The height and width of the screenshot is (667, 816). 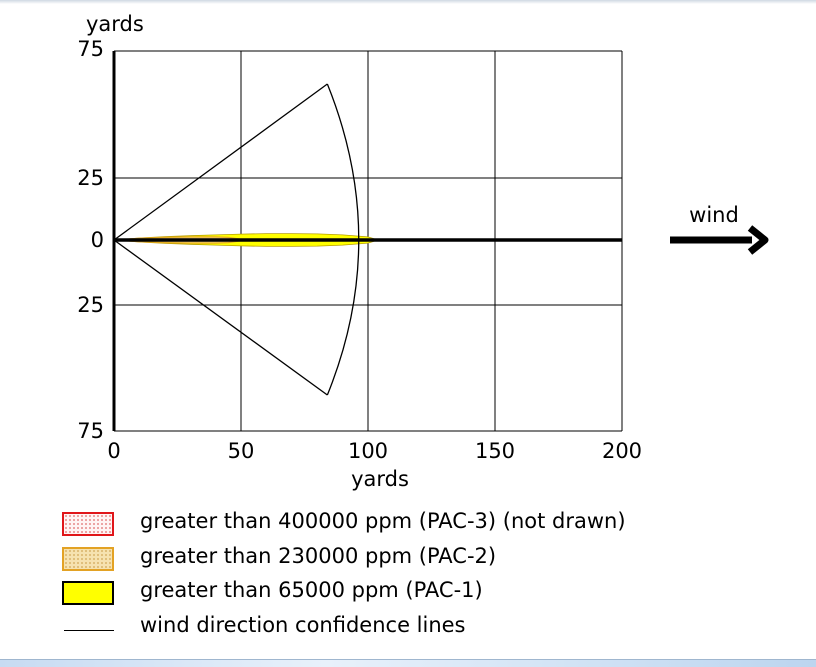 I want to click on y-axis-title: yards, so click(x=115, y=24).